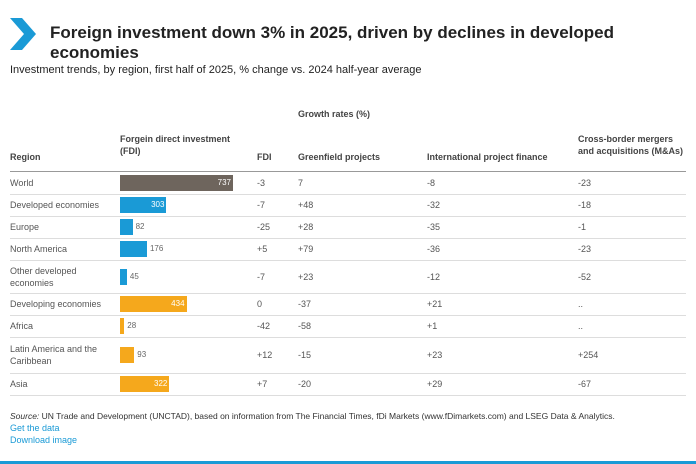 Image resolution: width=696 pixels, height=464 pixels. I want to click on cell: -42, so click(264, 326).